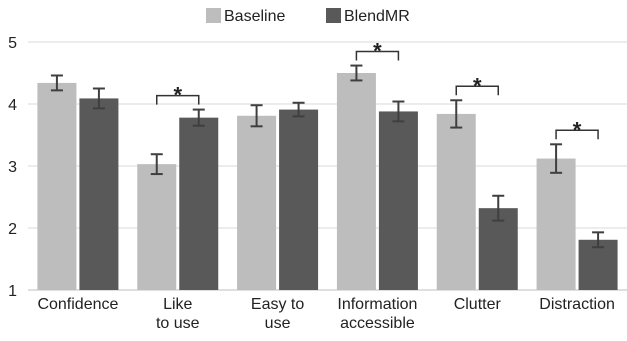  Describe the element at coordinates (377, 16) in the screenshot. I see `legend-label-blendmr: BlendMR` at that location.